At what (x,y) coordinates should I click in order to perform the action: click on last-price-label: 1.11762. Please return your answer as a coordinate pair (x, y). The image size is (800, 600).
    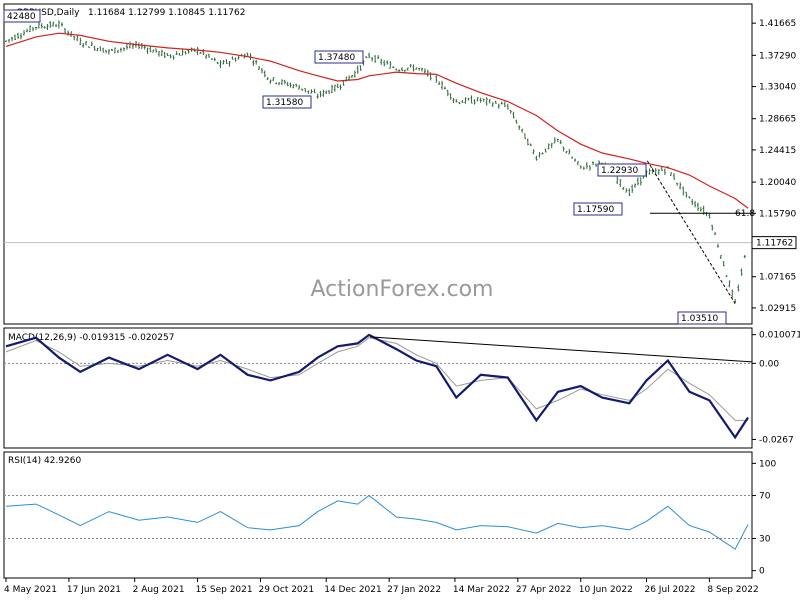
    Looking at the image, I should click on (774, 244).